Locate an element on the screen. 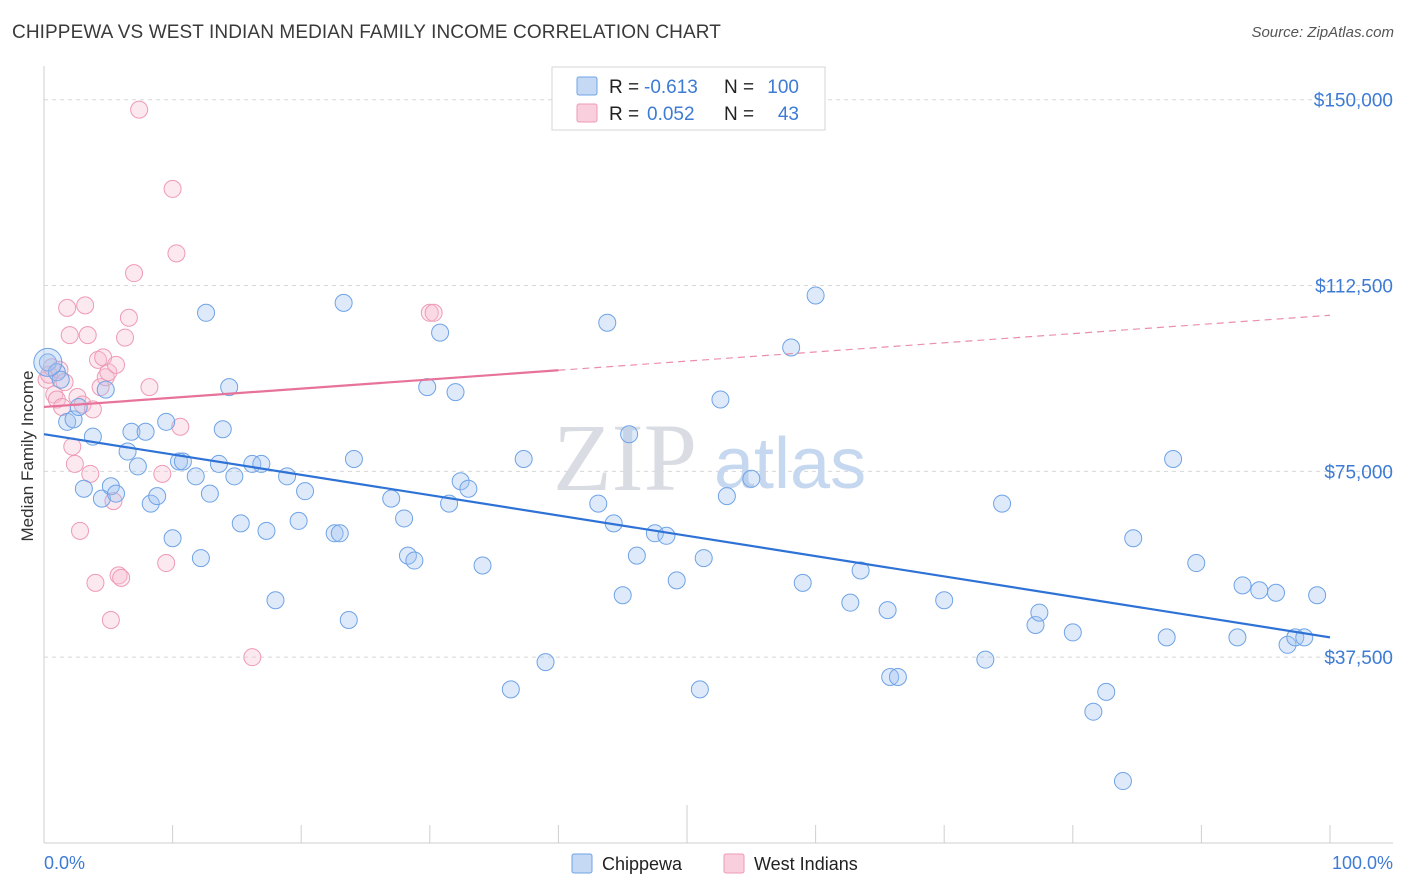  chippewa-cluster-point is located at coordinates (48, 362).